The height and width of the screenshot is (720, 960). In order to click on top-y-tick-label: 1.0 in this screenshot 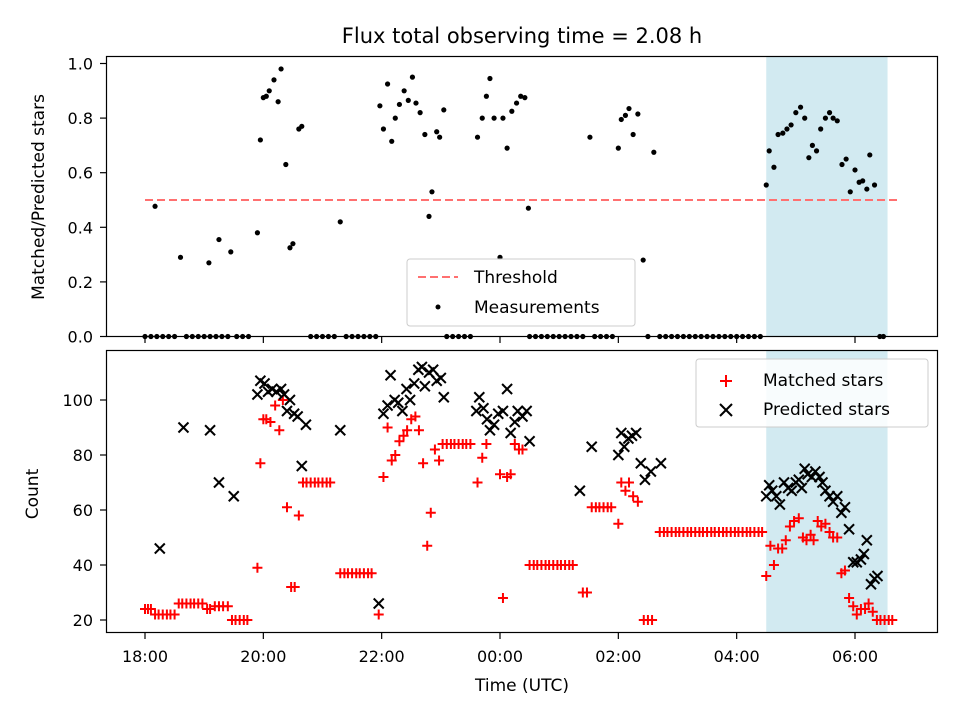, I will do `click(80, 64)`.